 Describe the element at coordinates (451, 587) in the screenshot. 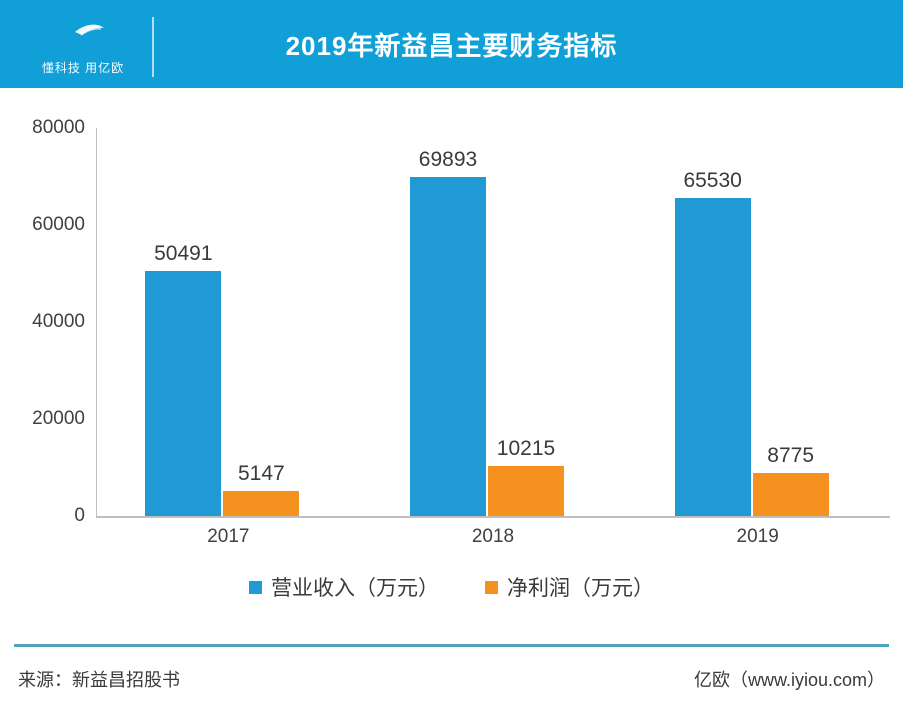

I see `chart-legend: 营业收入（万元） 净利润（万元）` at that location.